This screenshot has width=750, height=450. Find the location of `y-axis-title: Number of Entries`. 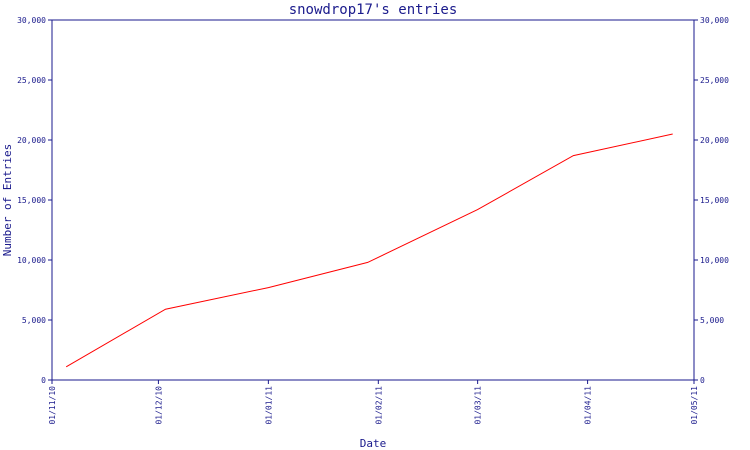

y-axis-title: Number of Entries is located at coordinates (7, 200).